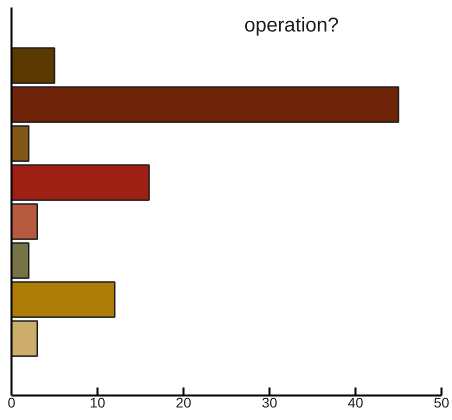 The height and width of the screenshot is (420, 452). Describe the element at coordinates (184, 402) in the screenshot. I see `x-tick-label: 20` at that location.